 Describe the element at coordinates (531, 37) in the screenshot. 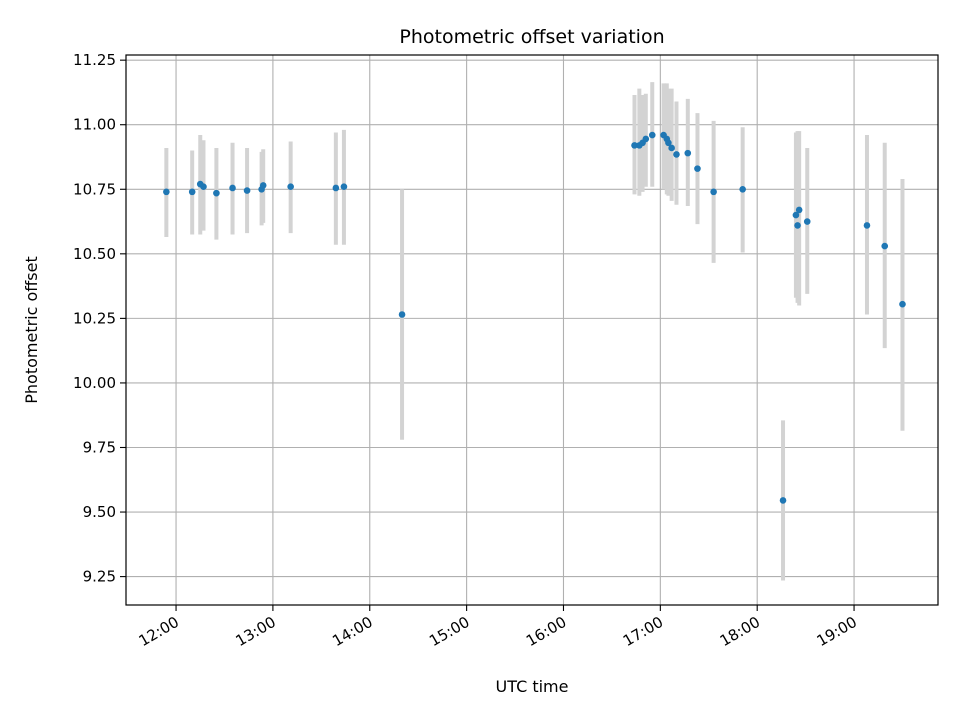

I see `chart-title: Photometric offset variation` at that location.